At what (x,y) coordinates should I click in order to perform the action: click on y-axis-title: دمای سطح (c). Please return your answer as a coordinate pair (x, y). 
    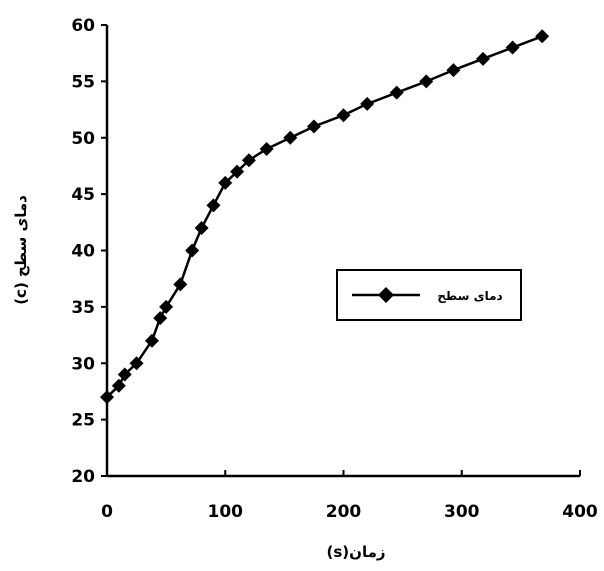
    Looking at the image, I should click on (21, 250).